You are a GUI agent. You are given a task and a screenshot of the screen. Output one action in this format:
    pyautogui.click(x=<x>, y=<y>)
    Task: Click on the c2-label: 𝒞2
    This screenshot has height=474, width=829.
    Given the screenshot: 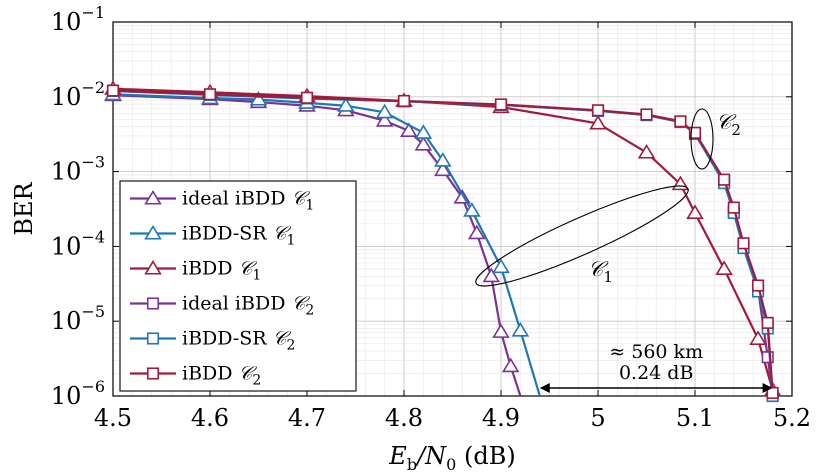 What is the action you would take?
    pyautogui.click(x=728, y=124)
    